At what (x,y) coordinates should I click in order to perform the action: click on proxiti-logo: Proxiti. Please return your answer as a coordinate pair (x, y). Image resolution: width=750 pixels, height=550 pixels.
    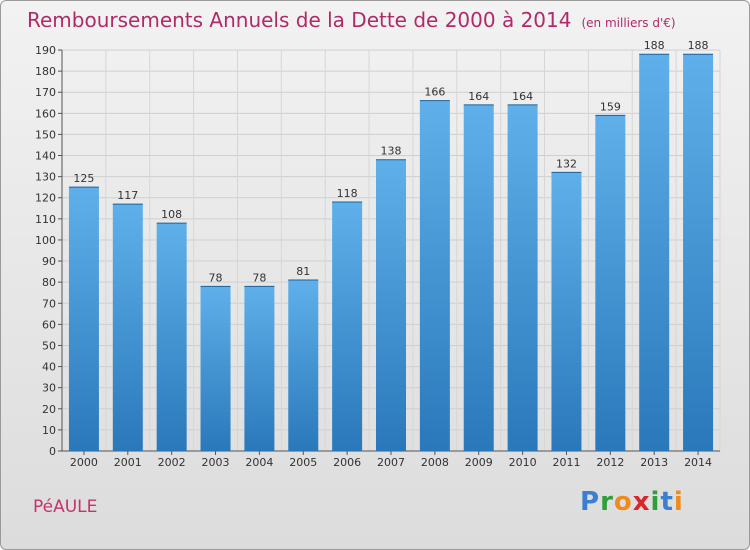
    Looking at the image, I should click on (632, 502).